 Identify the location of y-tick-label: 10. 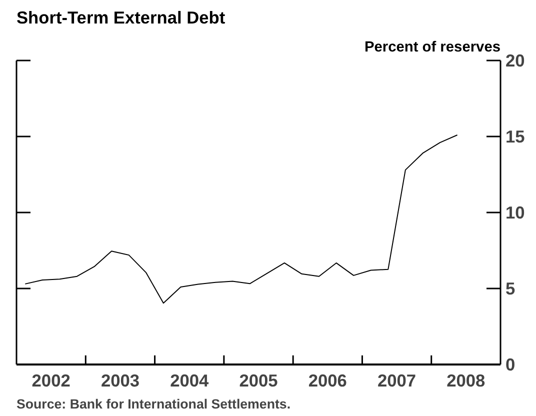
(515, 212).